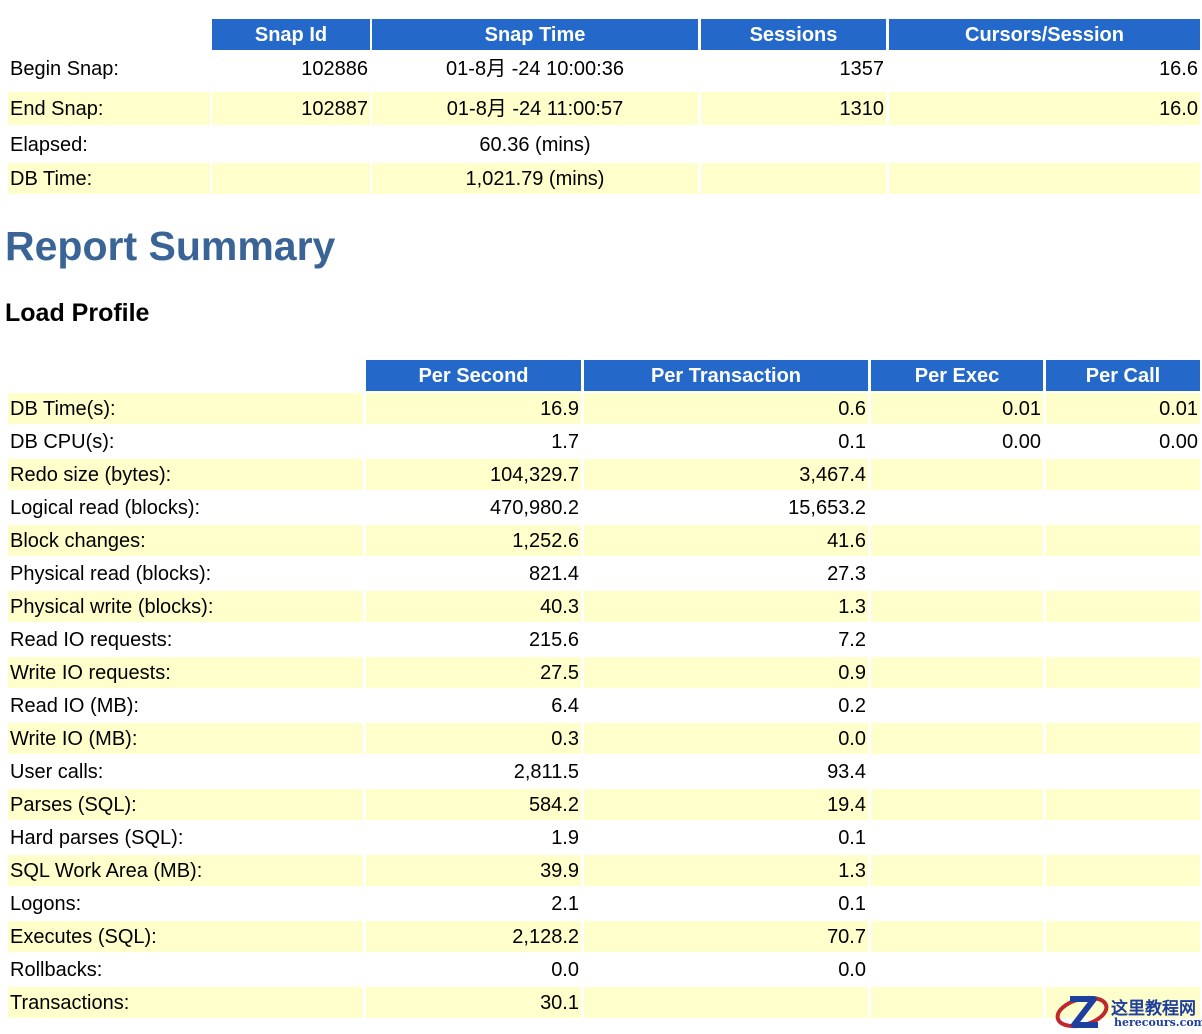 Image resolution: width=1202 pixels, height=1034 pixels. I want to click on load-row-label: Physical read (blocks):, so click(111, 573).